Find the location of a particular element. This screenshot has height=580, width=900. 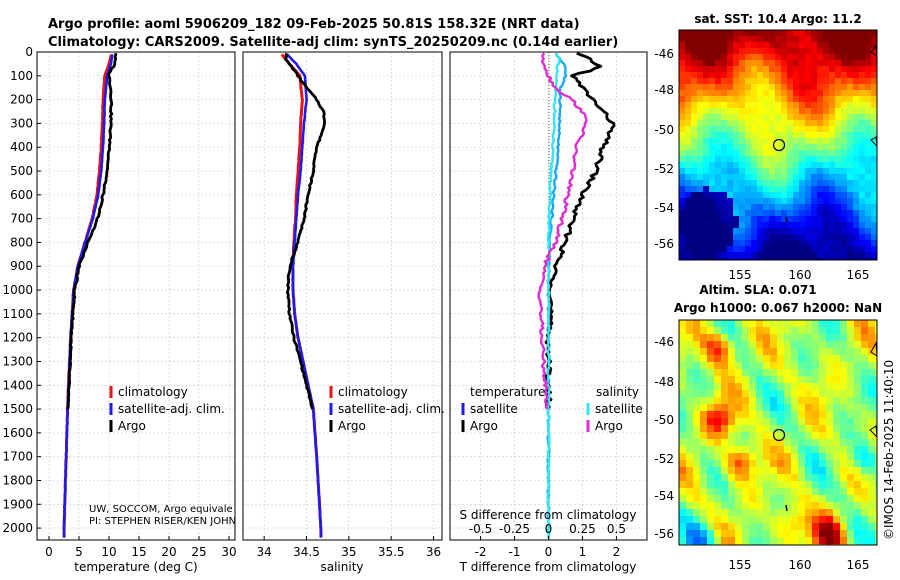

x-tick-label: 10 is located at coordinates (108, 552).